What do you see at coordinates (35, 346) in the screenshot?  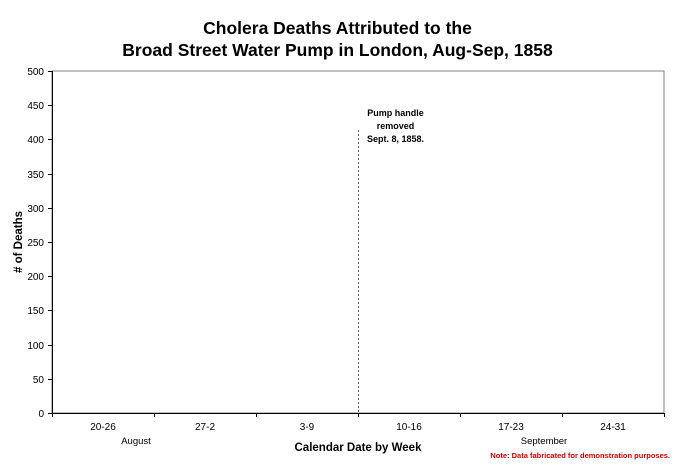 I see `y-tick-label: 100` at bounding box center [35, 346].